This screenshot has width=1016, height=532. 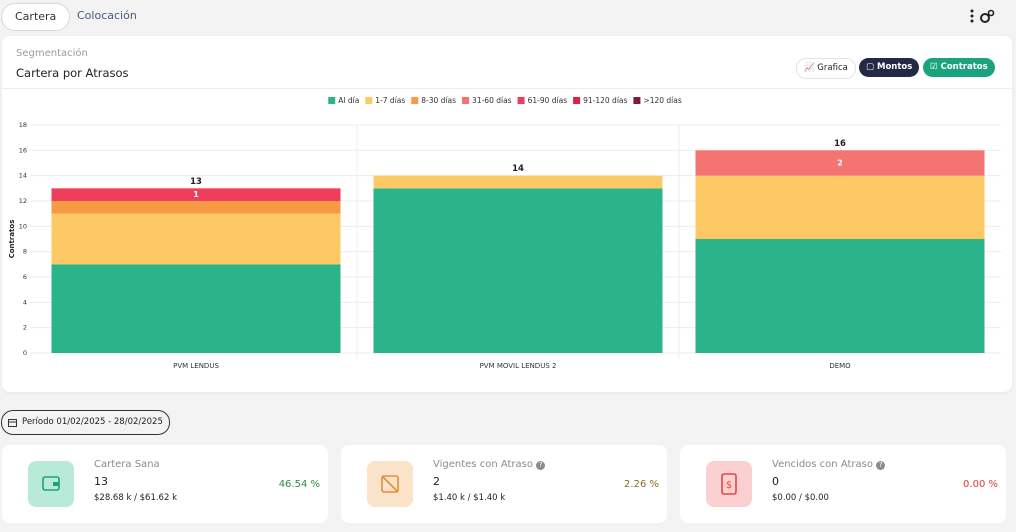 I want to click on y-tick-label: 4, so click(x=25, y=302).